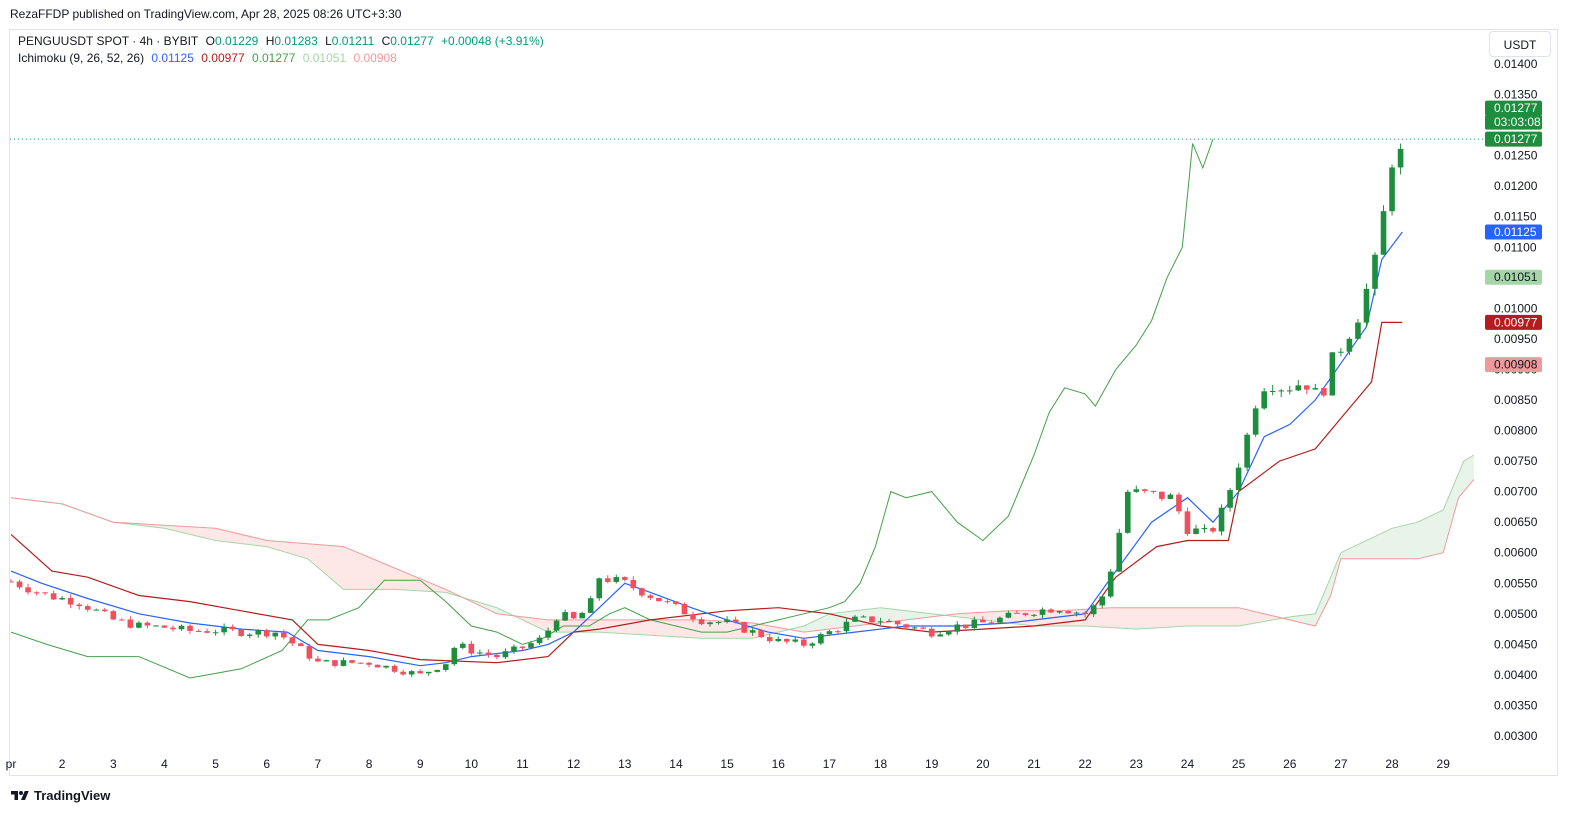 The image size is (1595, 827). Describe the element at coordinates (779, 764) in the screenshot. I see `time-tick-label: 16` at that location.